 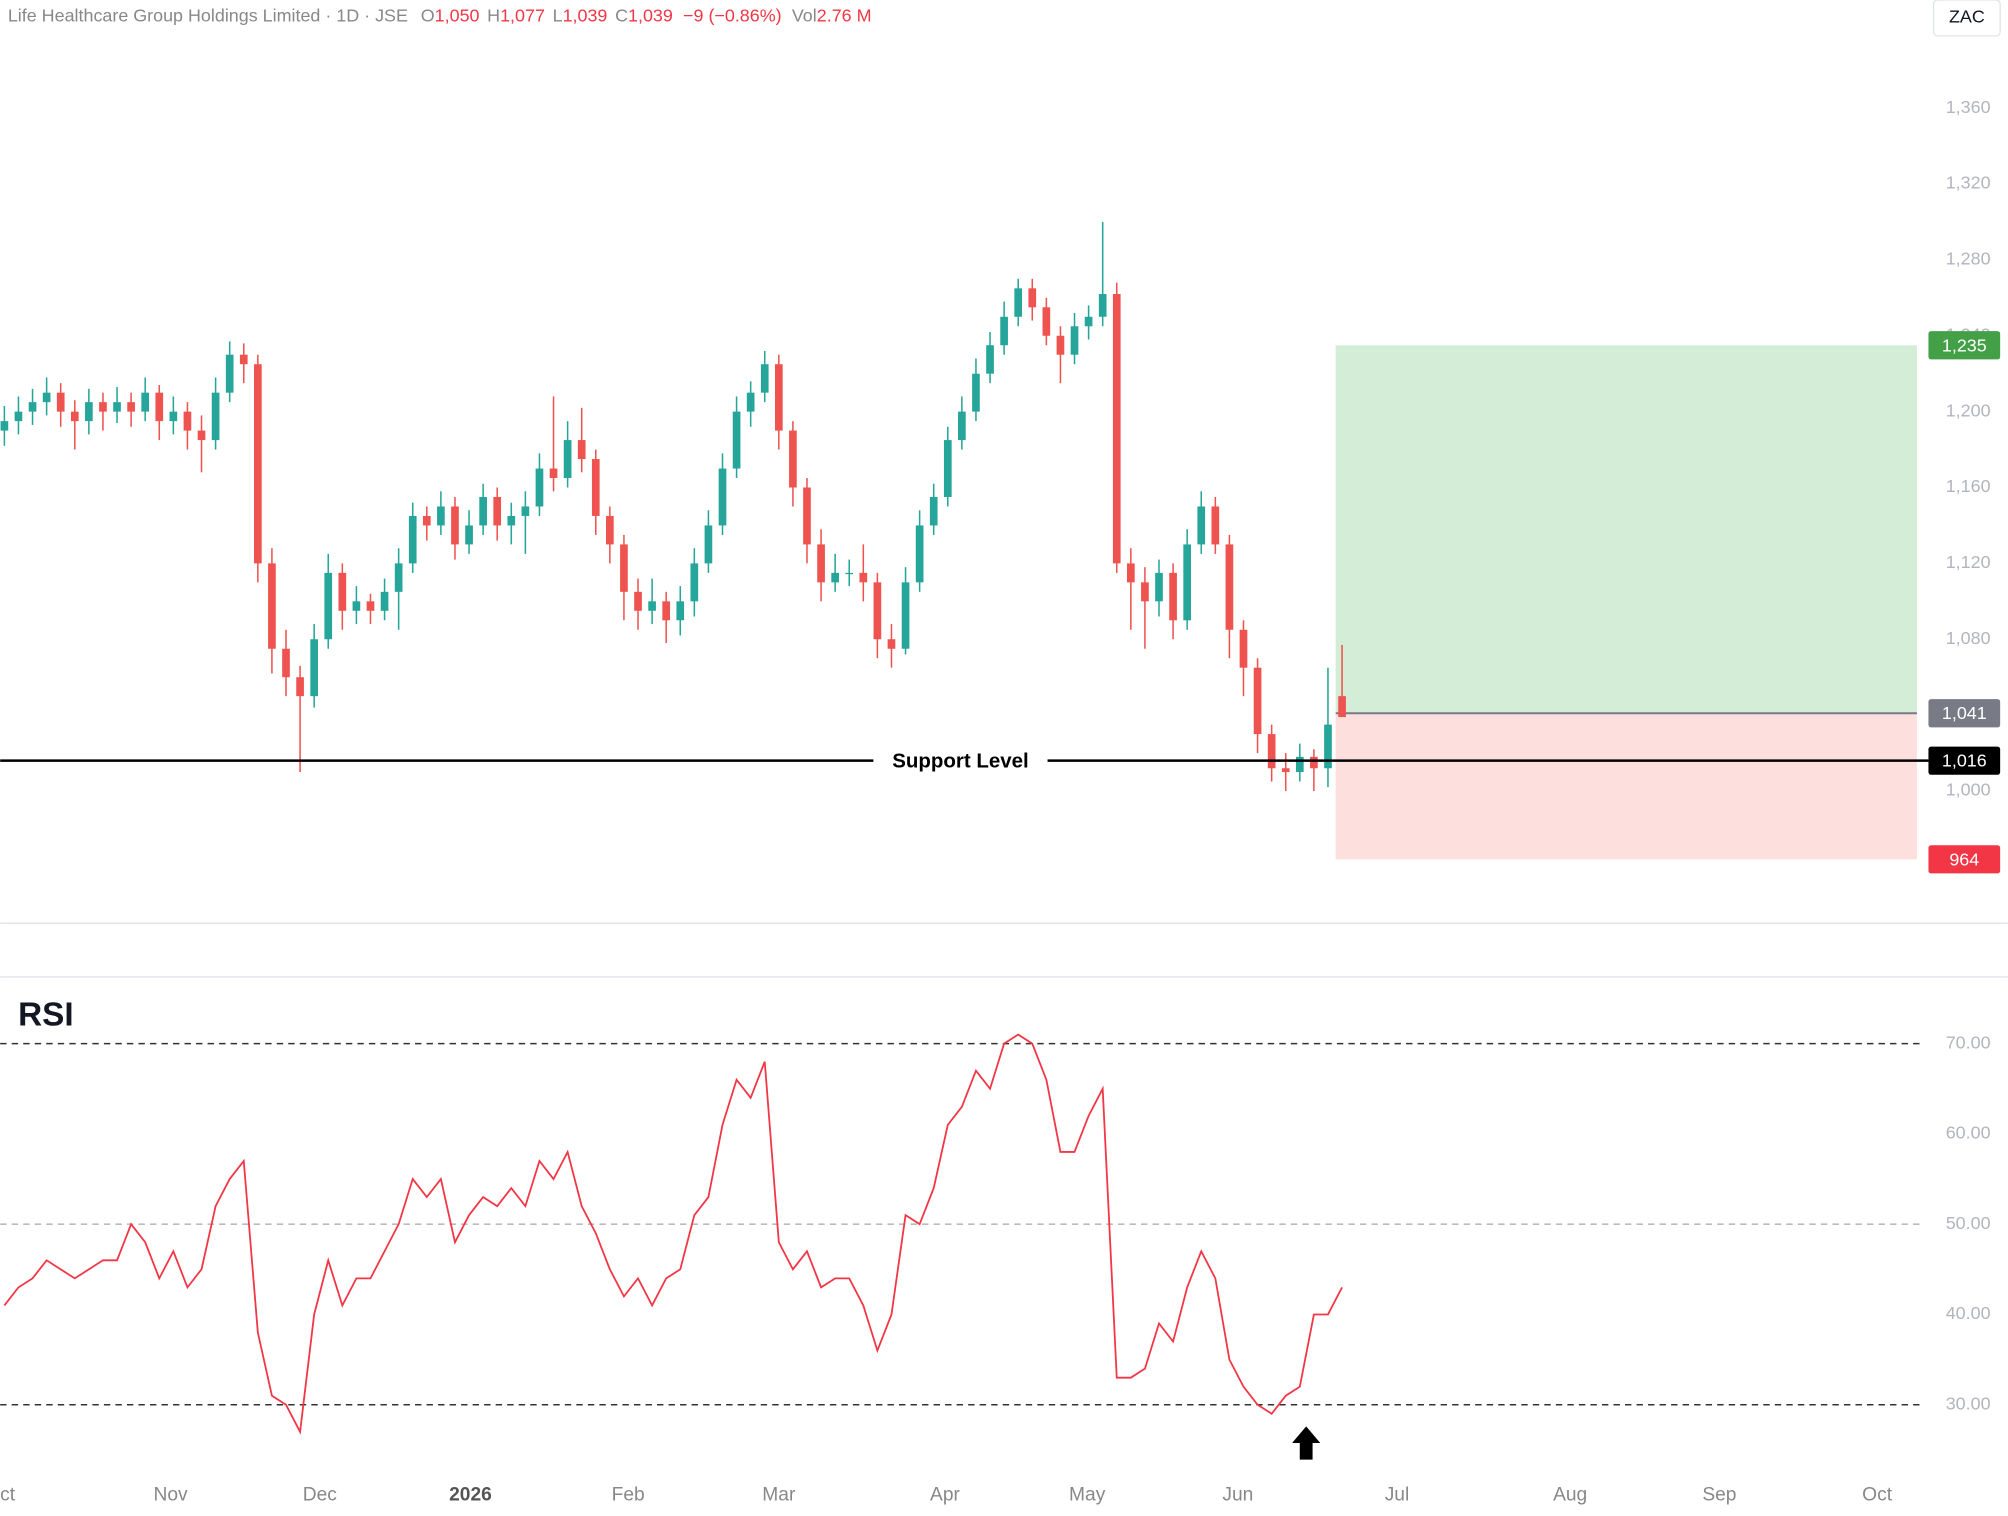 I want to click on support-label-bg, so click(x=960, y=761).